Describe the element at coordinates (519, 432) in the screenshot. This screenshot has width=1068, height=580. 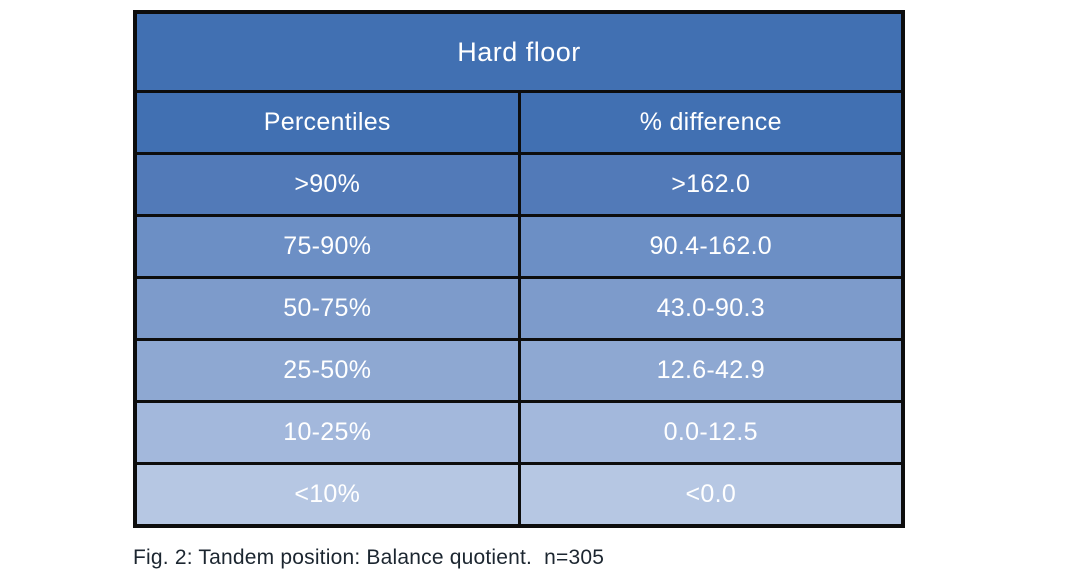
I see `table-row: 10-25% 0.0-12.5` at that location.